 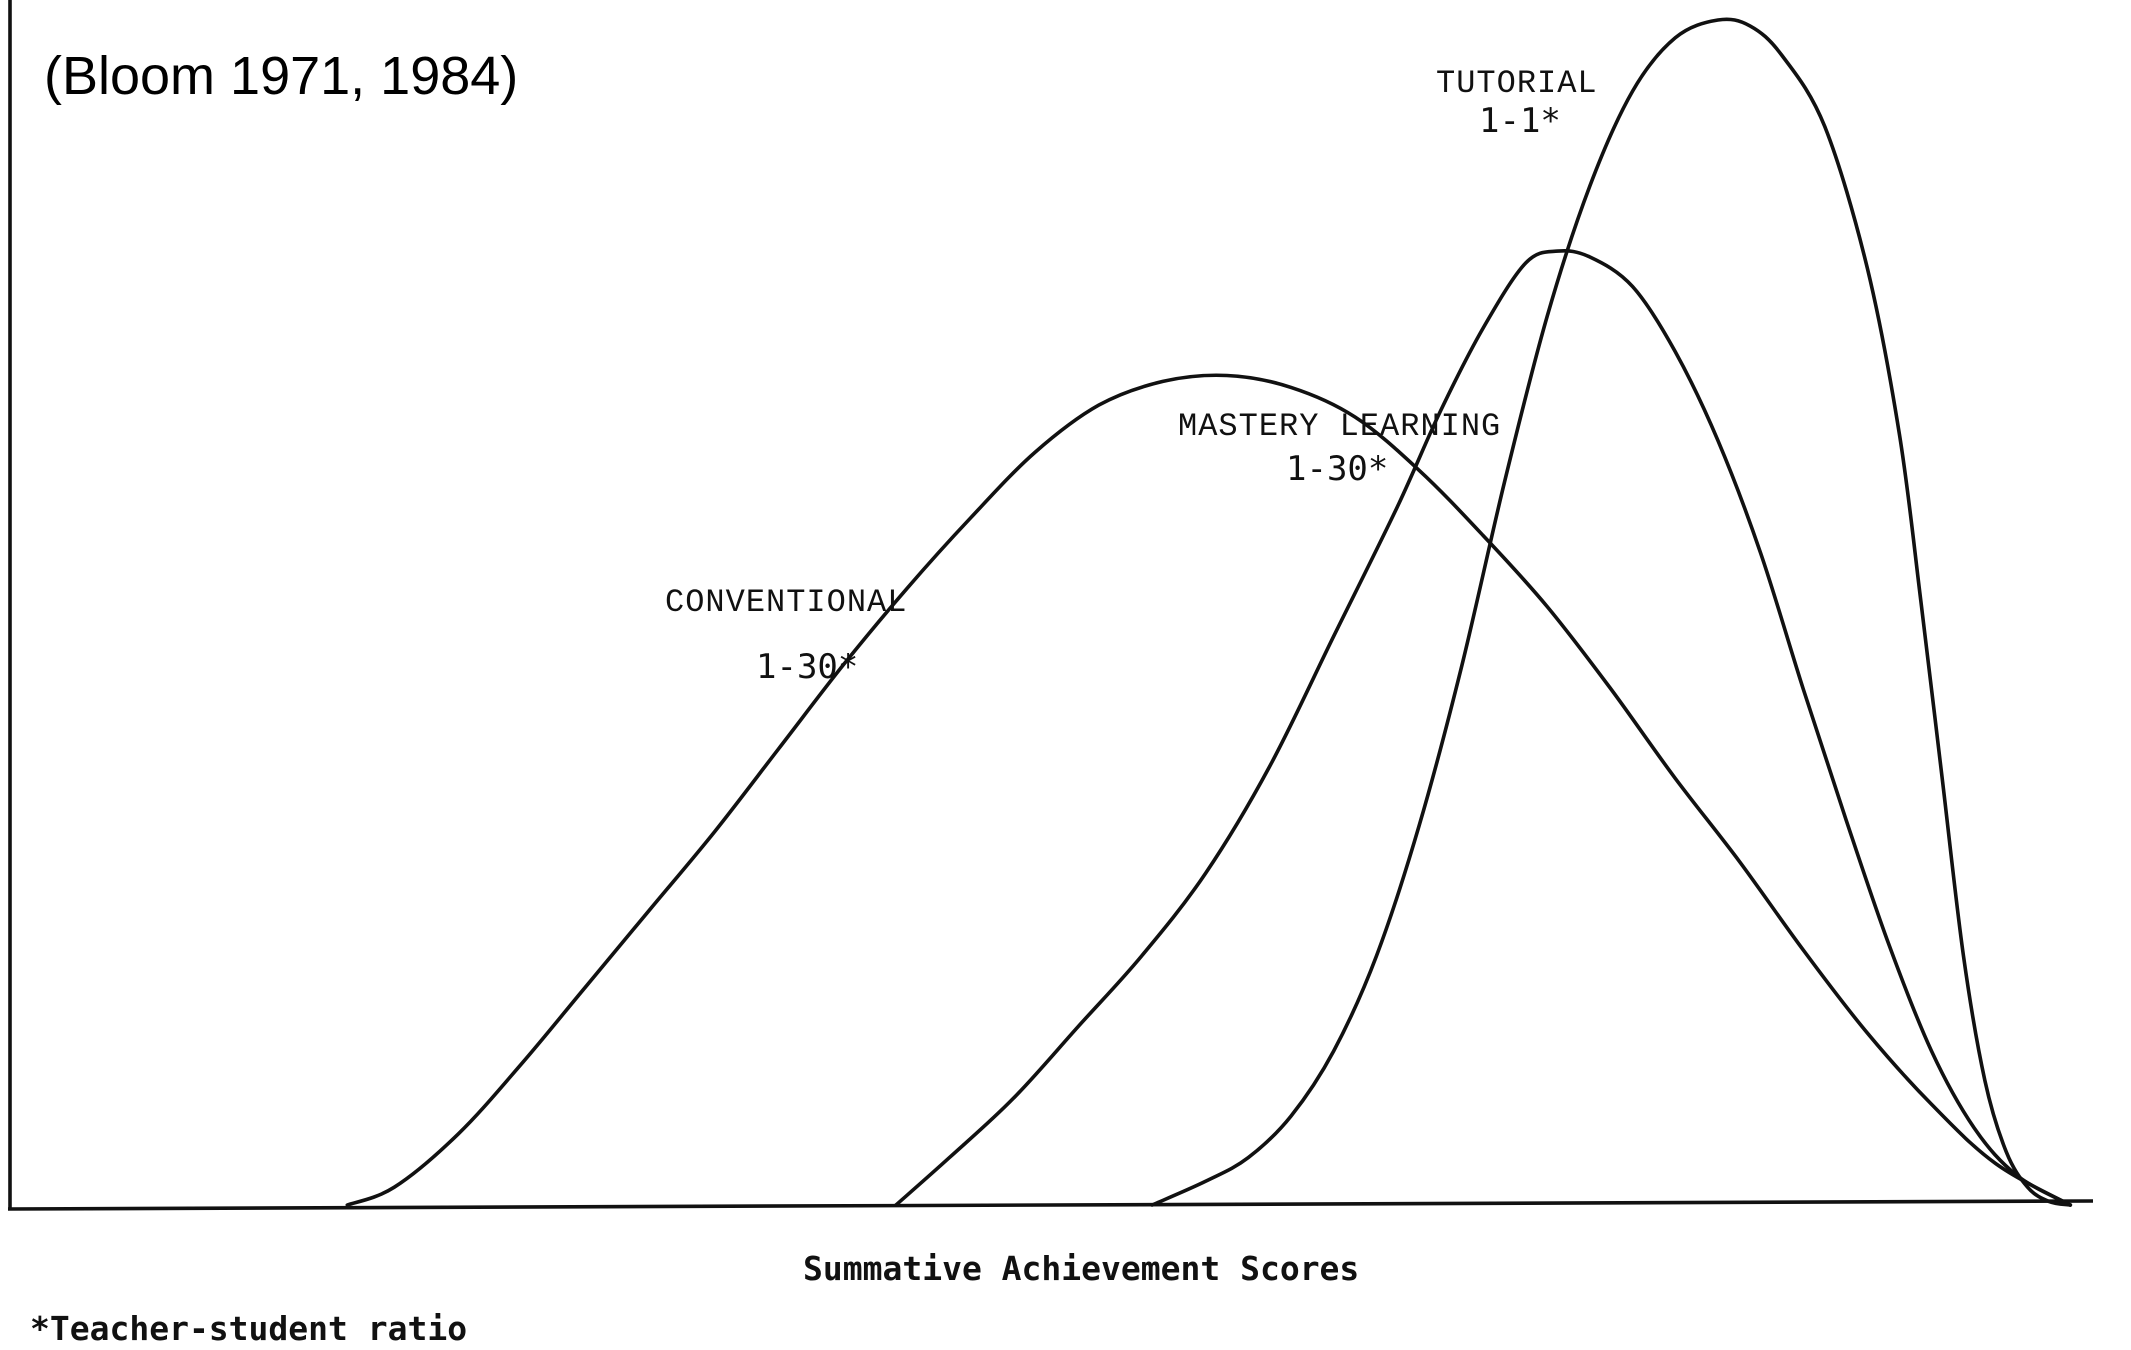 I want to click on series-ratio-conventional: 1-30*, so click(x=807, y=667).